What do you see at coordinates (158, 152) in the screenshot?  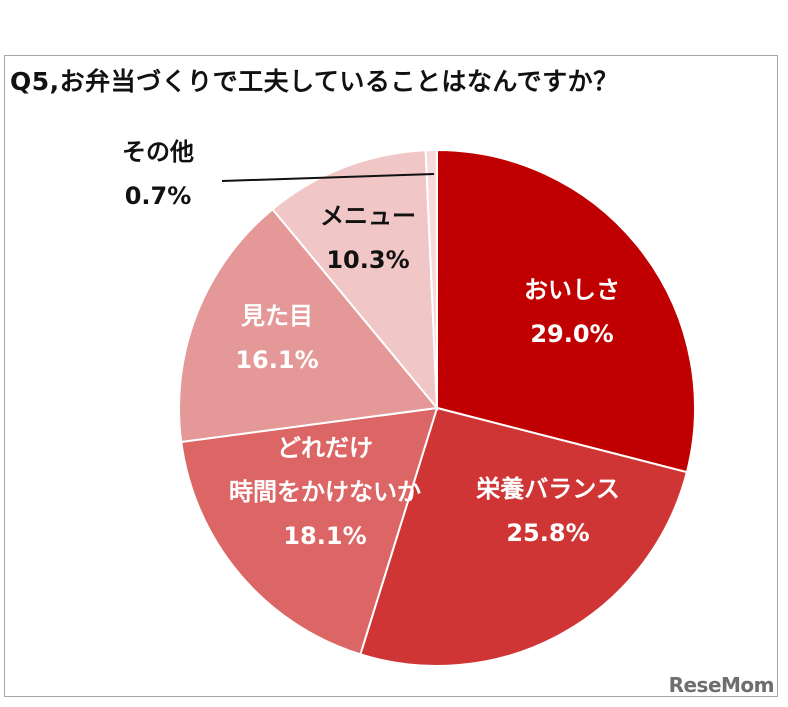 I see `slice-label: その他` at bounding box center [158, 152].